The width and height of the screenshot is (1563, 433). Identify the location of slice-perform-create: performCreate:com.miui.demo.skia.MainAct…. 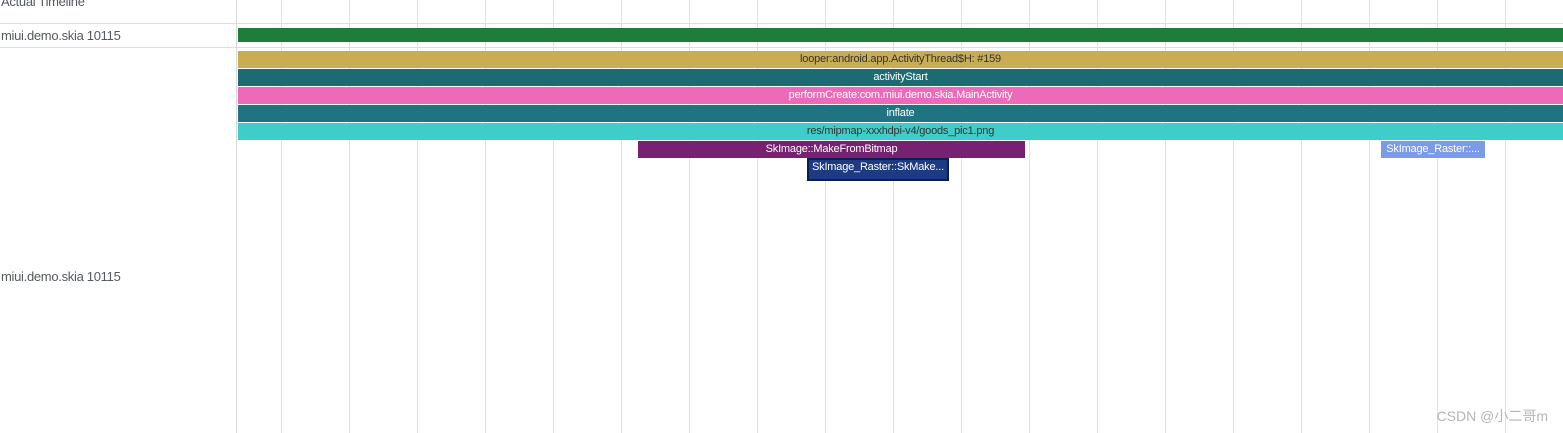
(900, 95).